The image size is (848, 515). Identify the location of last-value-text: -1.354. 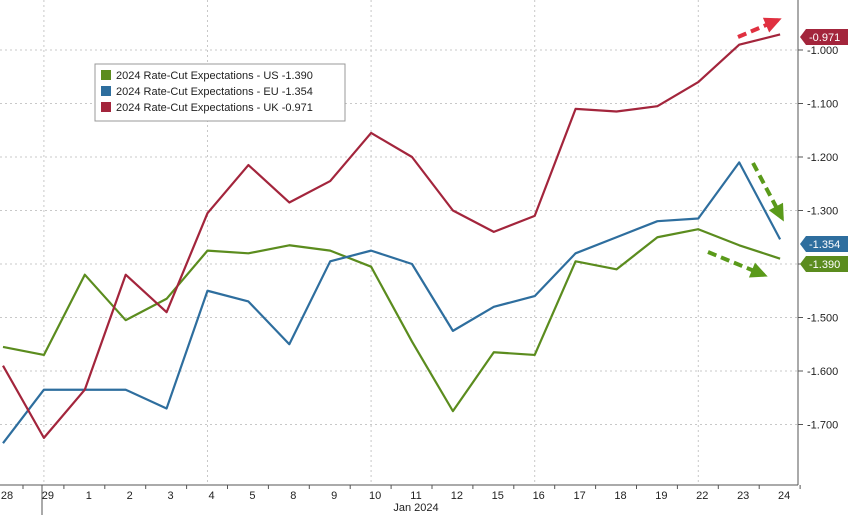
(824, 245).